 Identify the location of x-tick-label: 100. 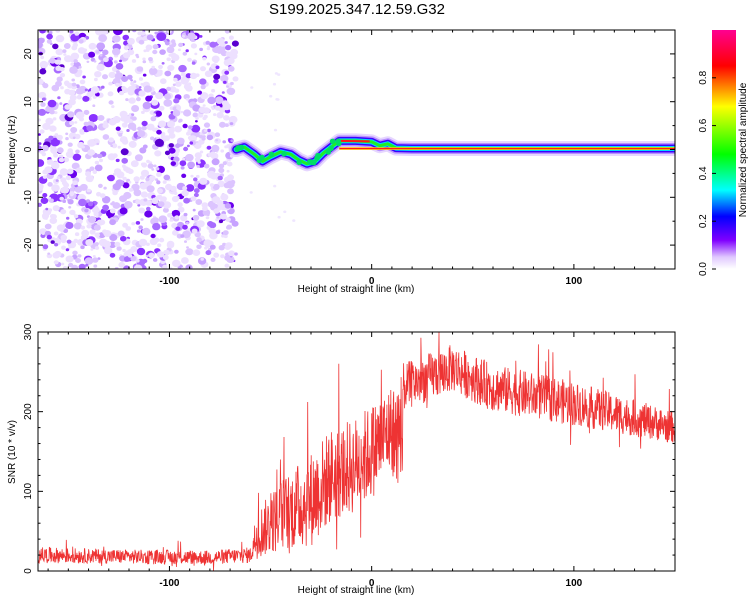
(574, 281).